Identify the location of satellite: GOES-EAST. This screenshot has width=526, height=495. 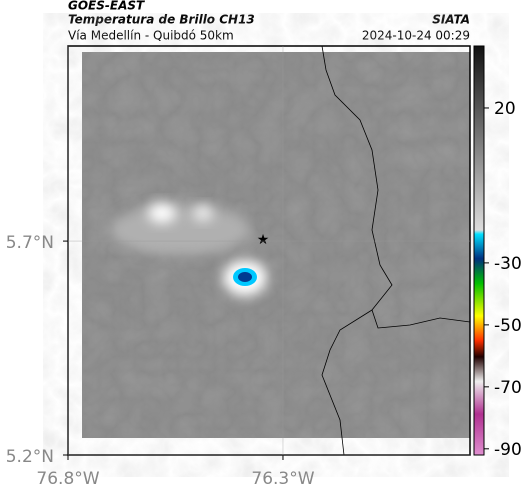
(106, 6).